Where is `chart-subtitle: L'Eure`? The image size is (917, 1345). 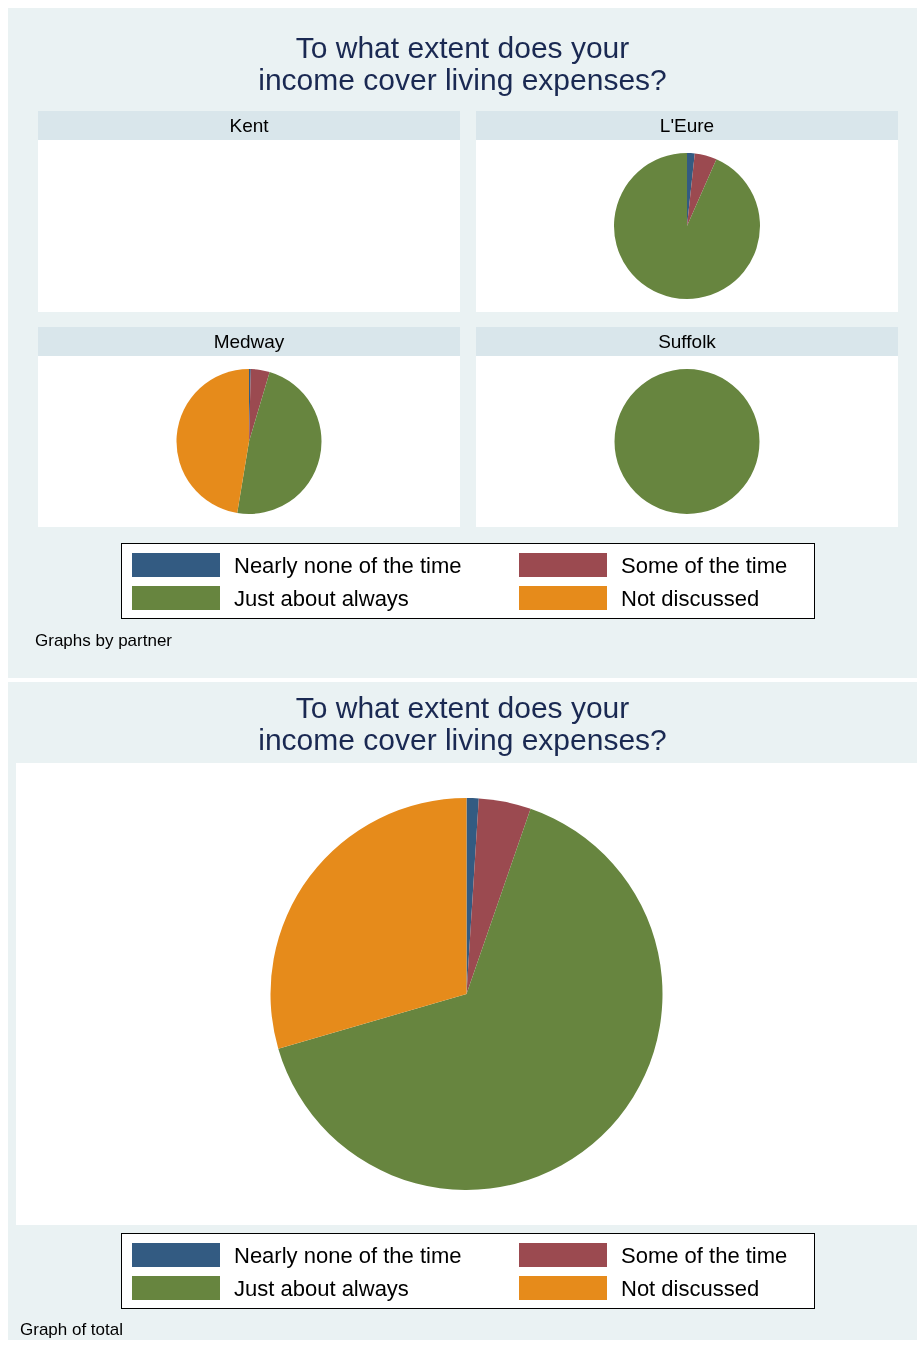 chart-subtitle: L'Eure is located at coordinates (687, 125).